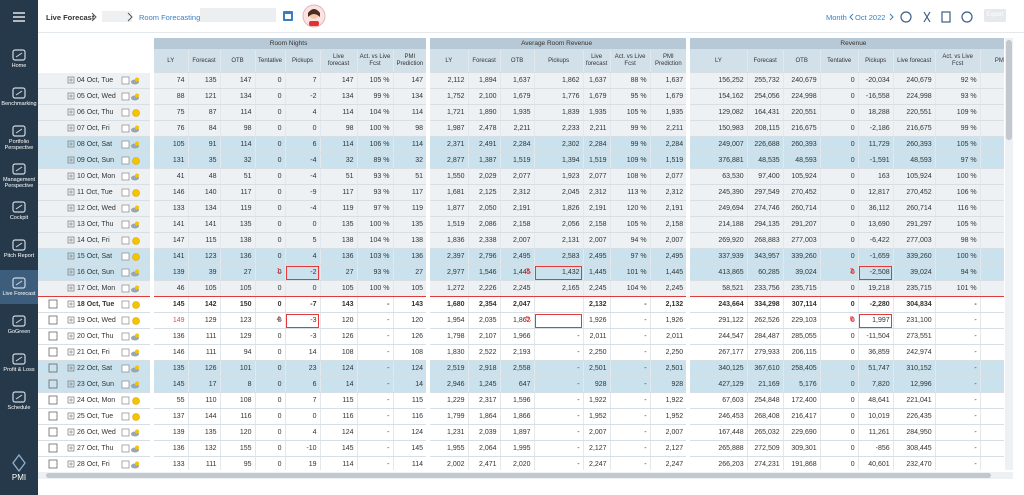 The image size is (1024, 495). I want to click on date-label: 28 Oct, Fri, so click(93, 464).